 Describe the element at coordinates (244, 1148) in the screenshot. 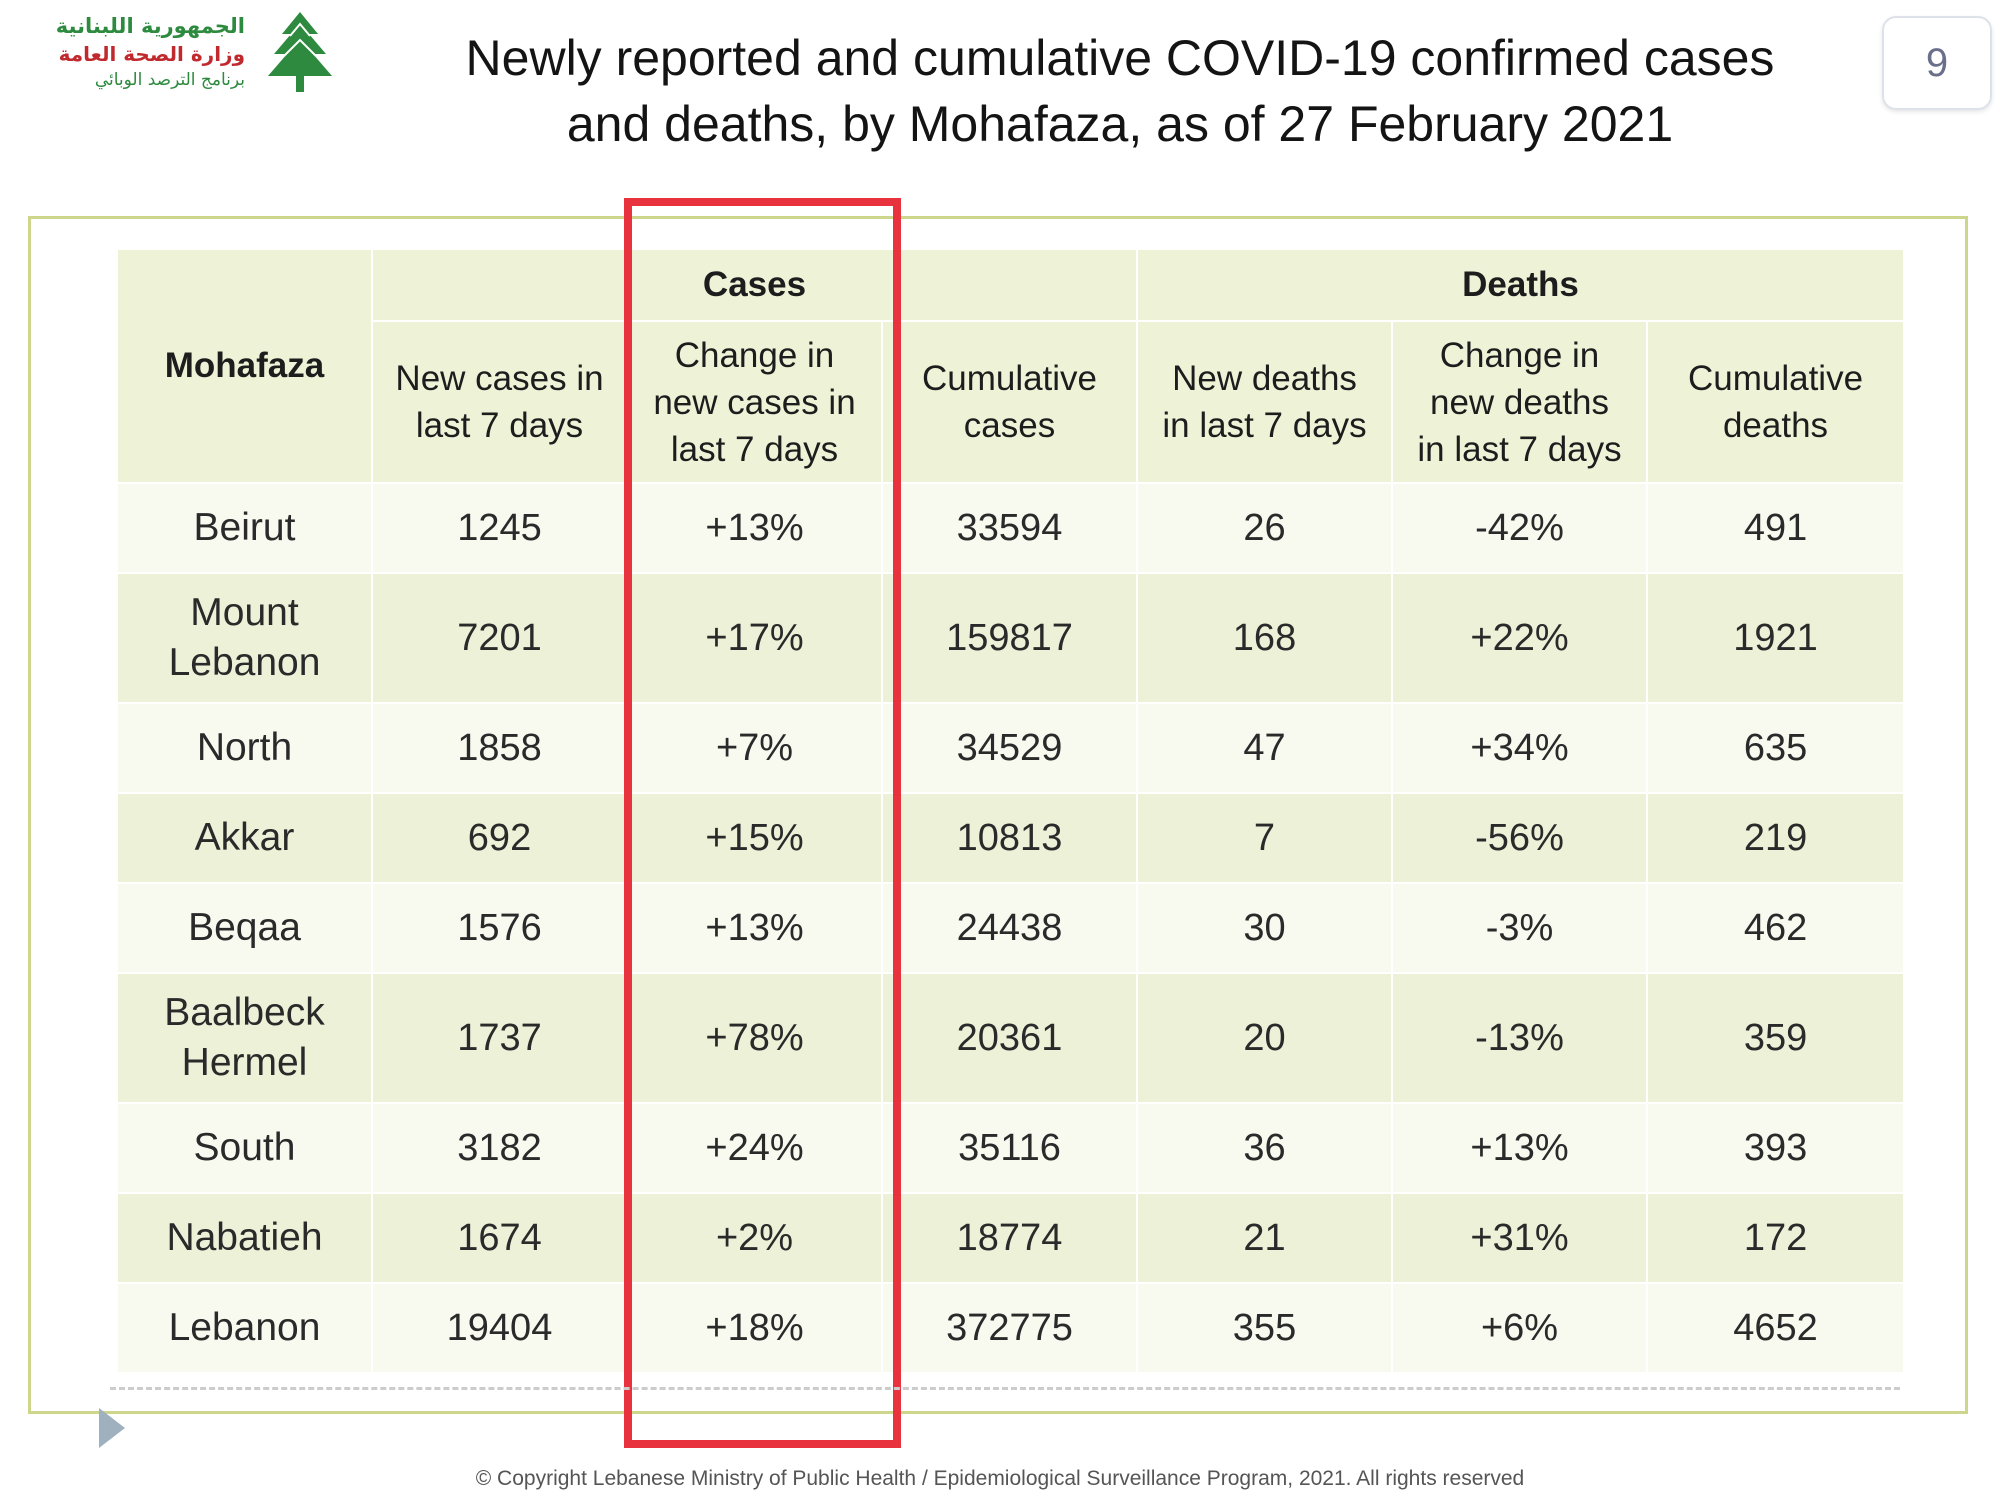

I see `mohafaza-name: South` at that location.